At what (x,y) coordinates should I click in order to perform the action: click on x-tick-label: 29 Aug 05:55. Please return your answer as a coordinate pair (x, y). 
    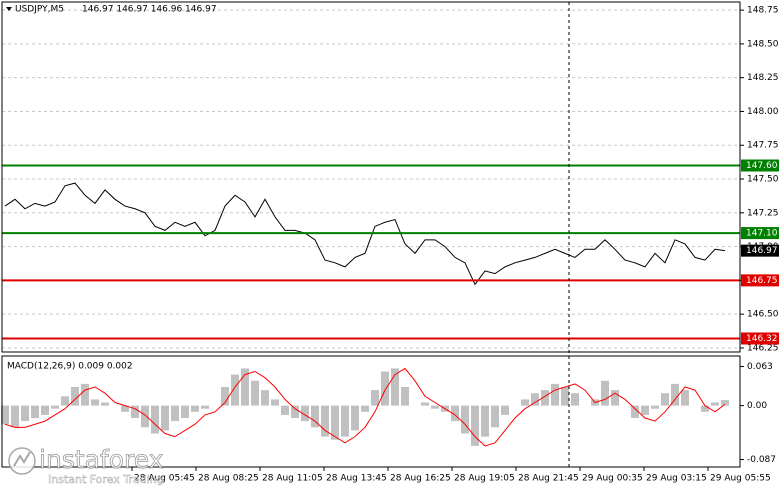
    Looking at the image, I should click on (740, 479).